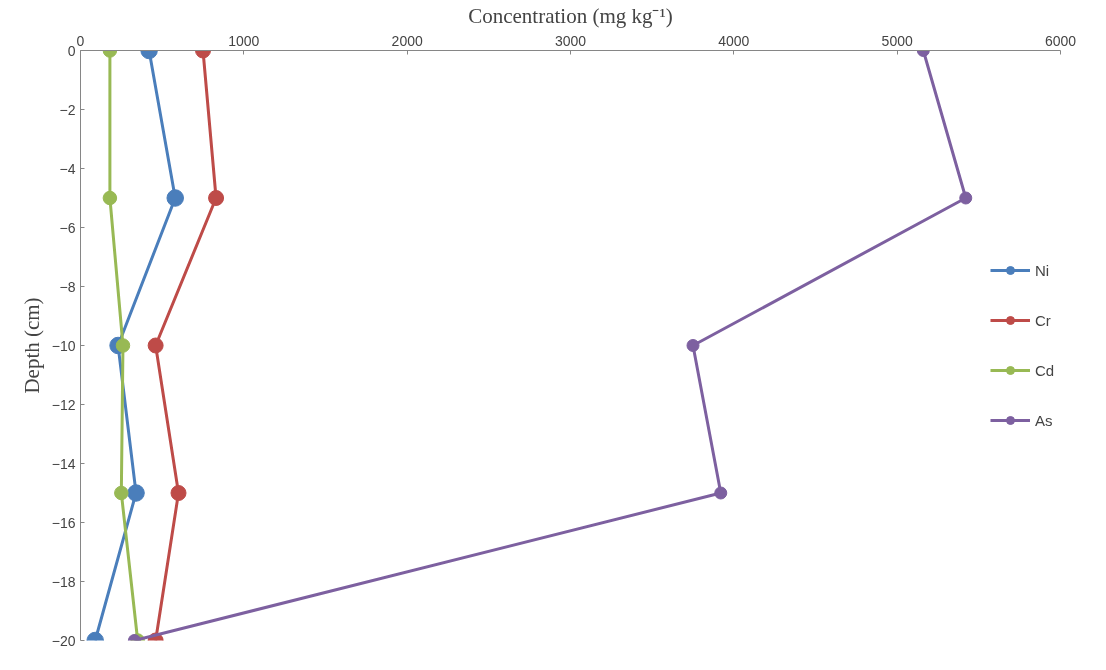  Describe the element at coordinates (570, 15) in the screenshot. I see `x-axis-title: Concentration (mg kg⁻¹)` at that location.